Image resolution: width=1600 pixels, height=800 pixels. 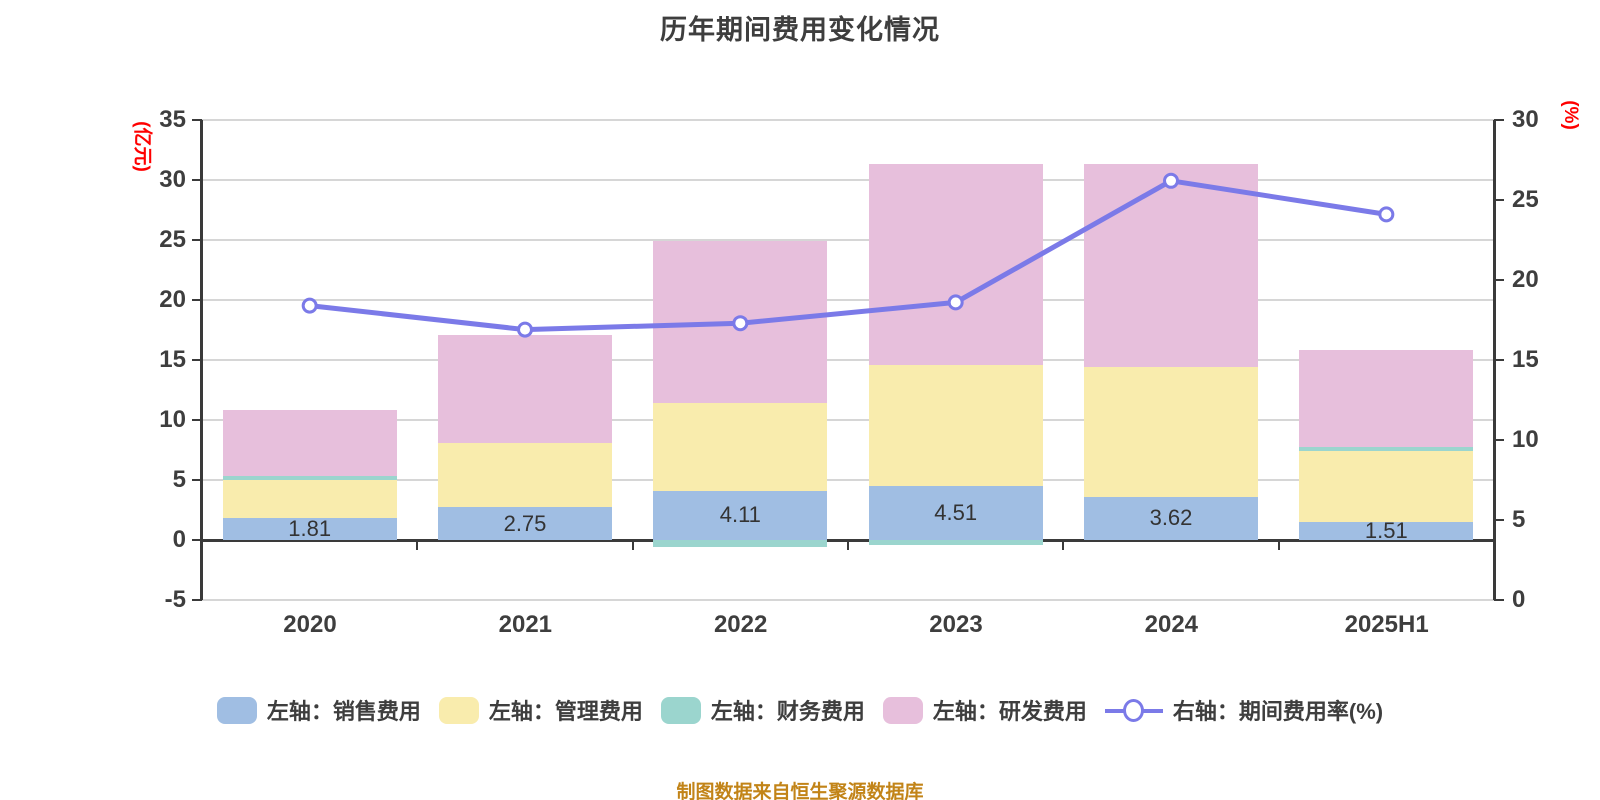 I want to click on right-axis-tick-label: 25, so click(x=1525, y=199).